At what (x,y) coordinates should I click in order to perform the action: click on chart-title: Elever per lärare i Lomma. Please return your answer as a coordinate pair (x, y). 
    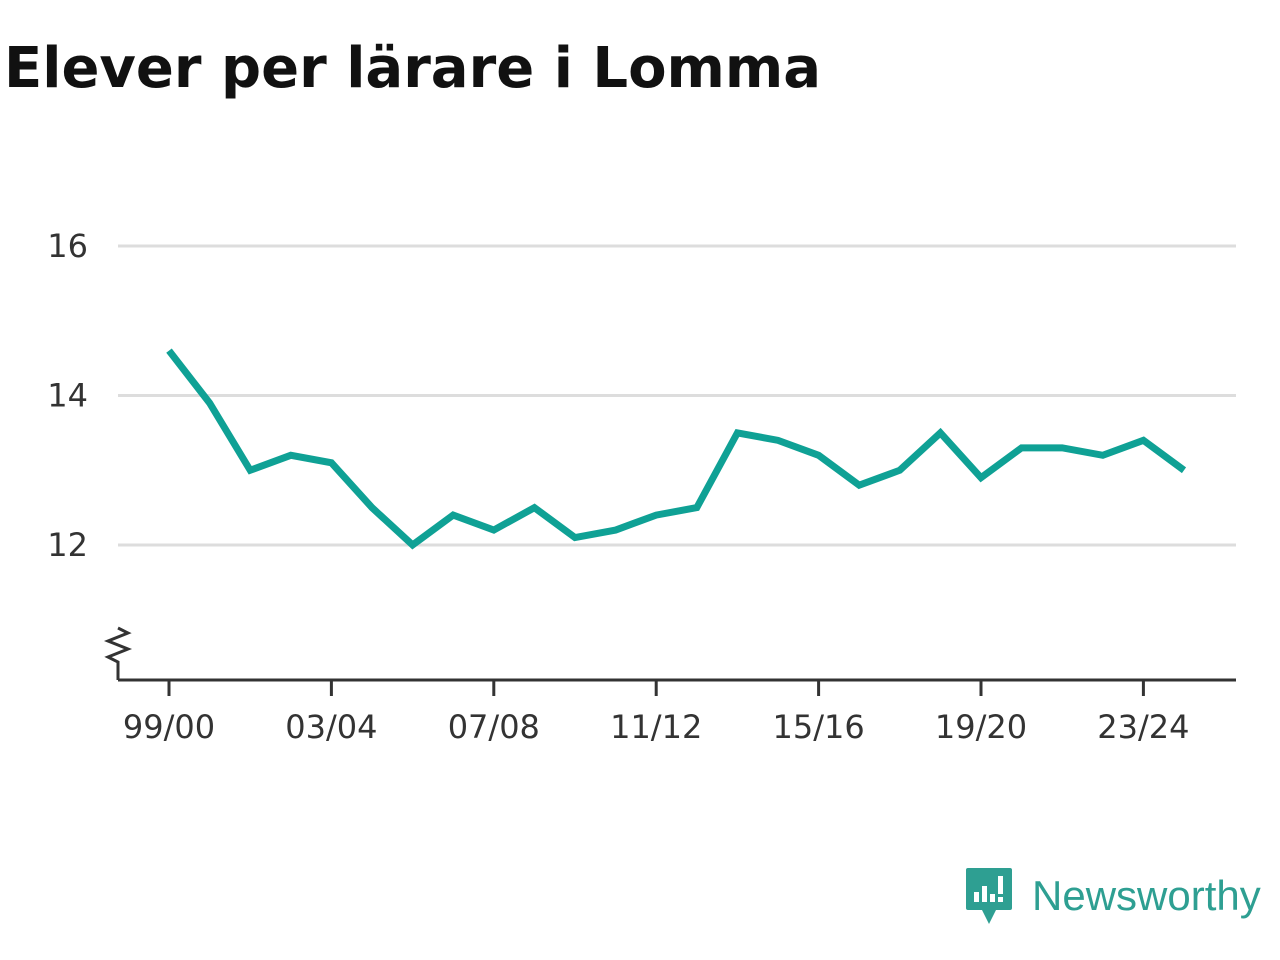
    Looking at the image, I should click on (413, 68).